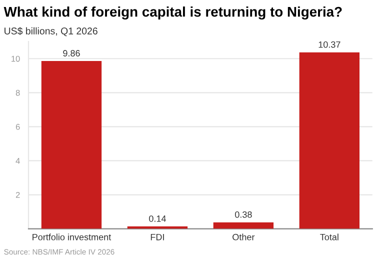 The width and height of the screenshot is (380, 260). I want to click on x-tick-label: FDI, so click(157, 237).